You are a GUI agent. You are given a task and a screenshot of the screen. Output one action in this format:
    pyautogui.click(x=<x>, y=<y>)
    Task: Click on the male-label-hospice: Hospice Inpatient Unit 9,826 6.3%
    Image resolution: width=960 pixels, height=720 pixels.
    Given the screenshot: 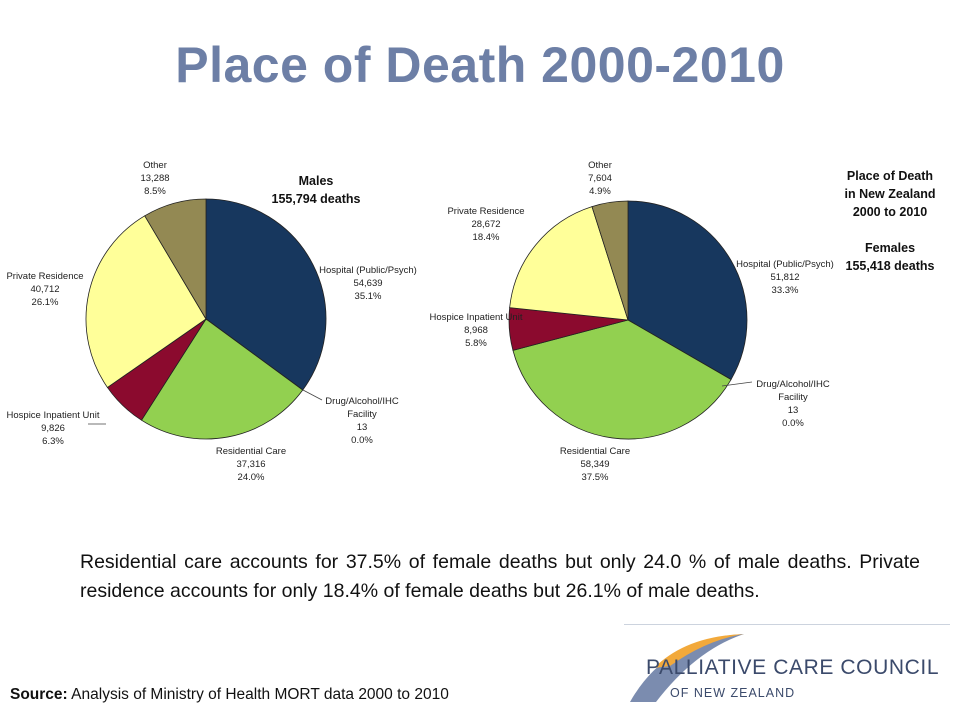 What is the action you would take?
    pyautogui.click(x=53, y=428)
    